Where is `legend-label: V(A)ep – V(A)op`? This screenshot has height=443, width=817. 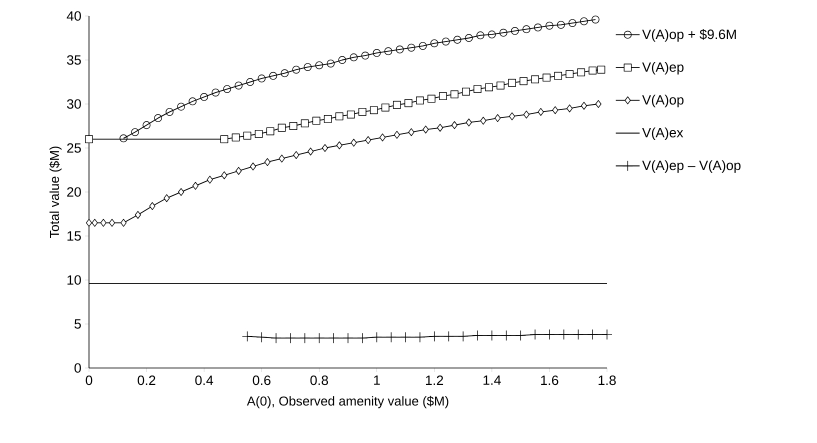
legend-label: V(A)ep – V(A)op is located at coordinates (691, 166).